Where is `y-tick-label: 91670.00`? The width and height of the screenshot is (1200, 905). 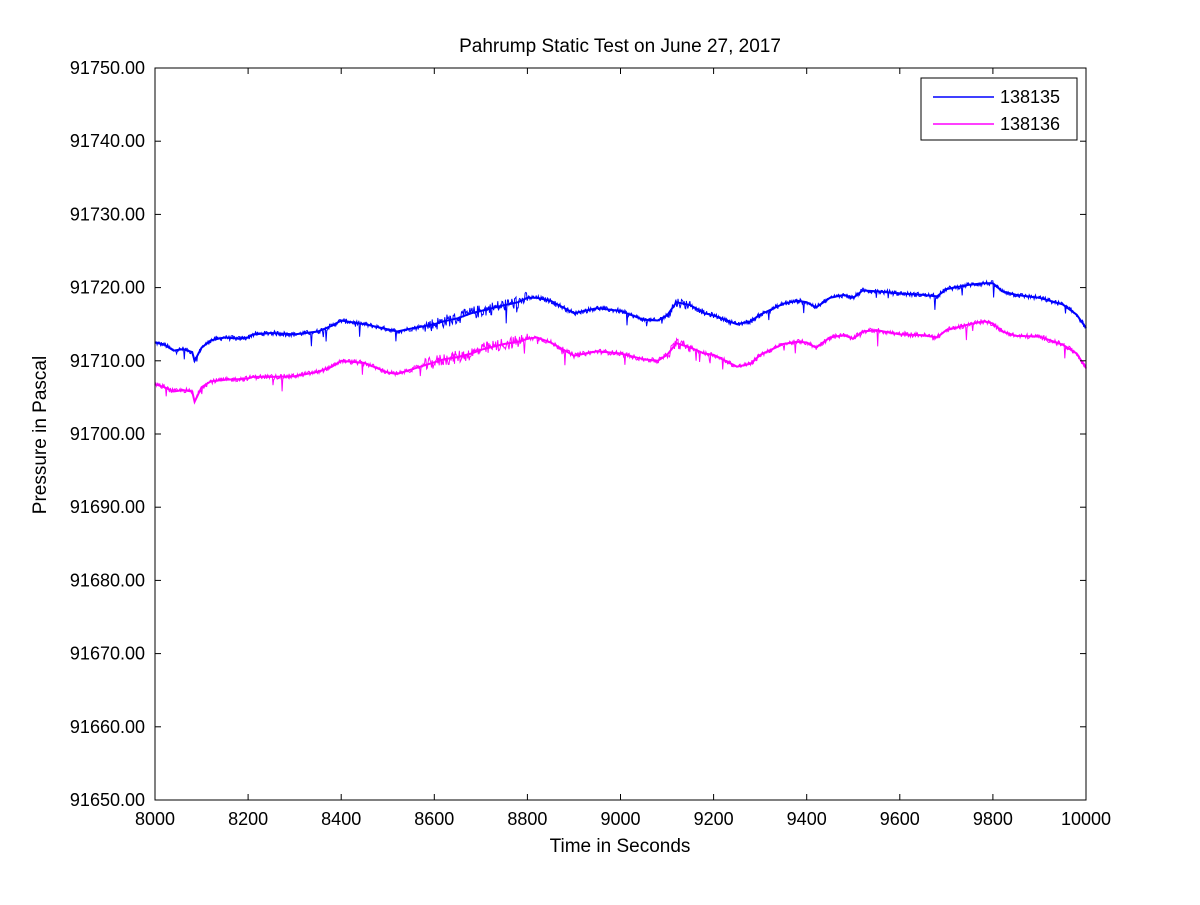
y-tick-label: 91670.00 is located at coordinates (107, 654).